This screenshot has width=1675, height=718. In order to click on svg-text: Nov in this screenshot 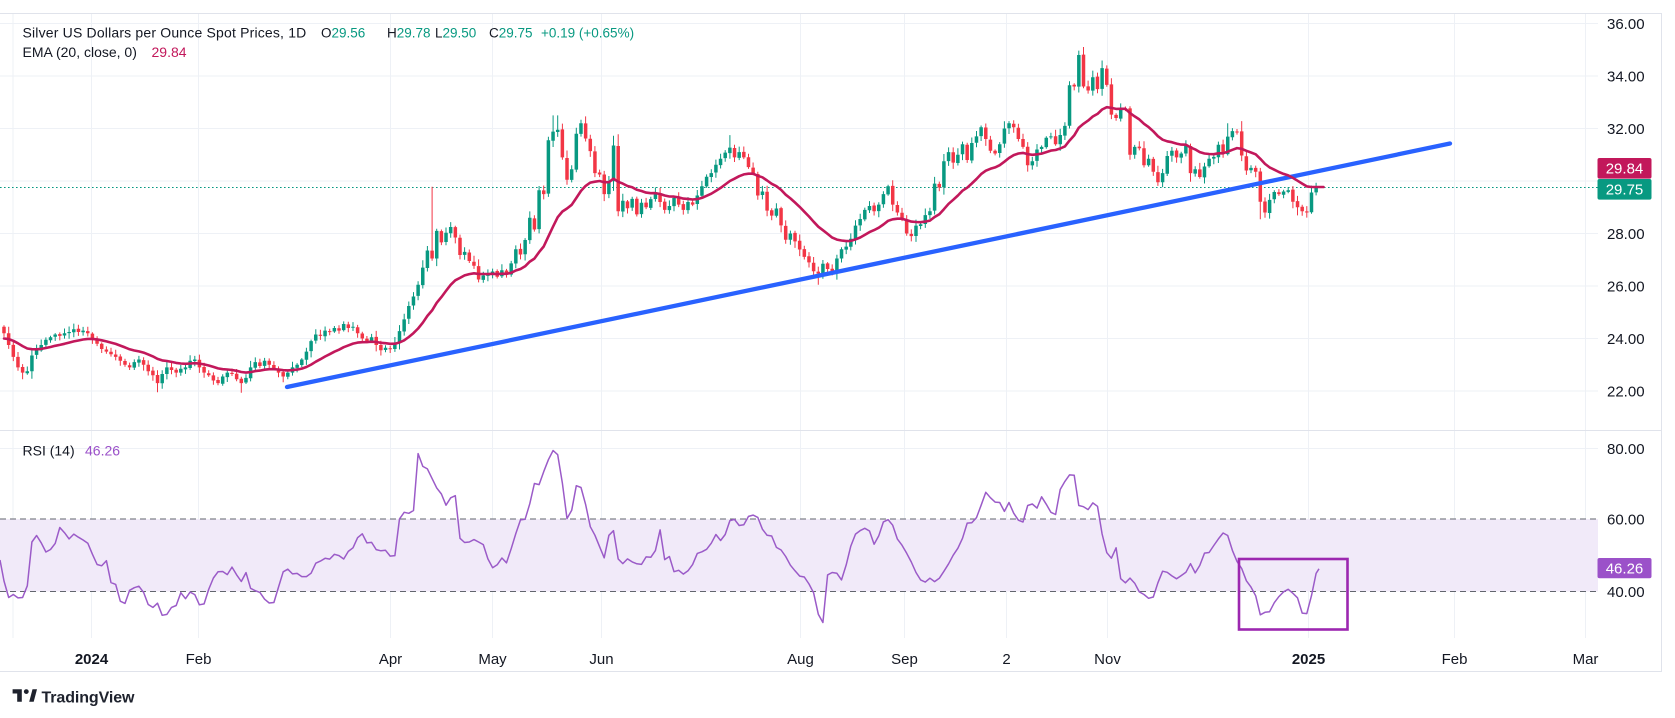, I will do `click(1107, 659)`.